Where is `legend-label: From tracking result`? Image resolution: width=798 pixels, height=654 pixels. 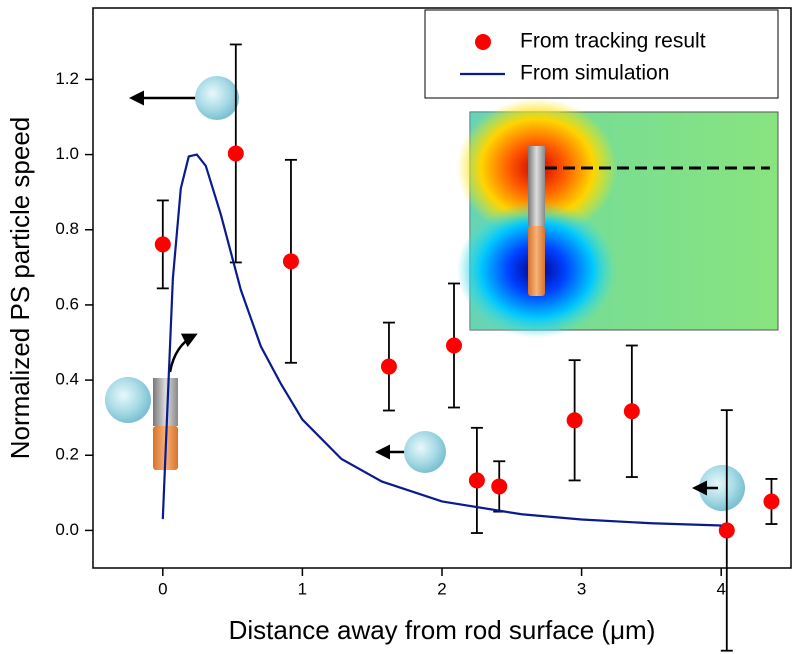 legend-label: From tracking result is located at coordinates (613, 41).